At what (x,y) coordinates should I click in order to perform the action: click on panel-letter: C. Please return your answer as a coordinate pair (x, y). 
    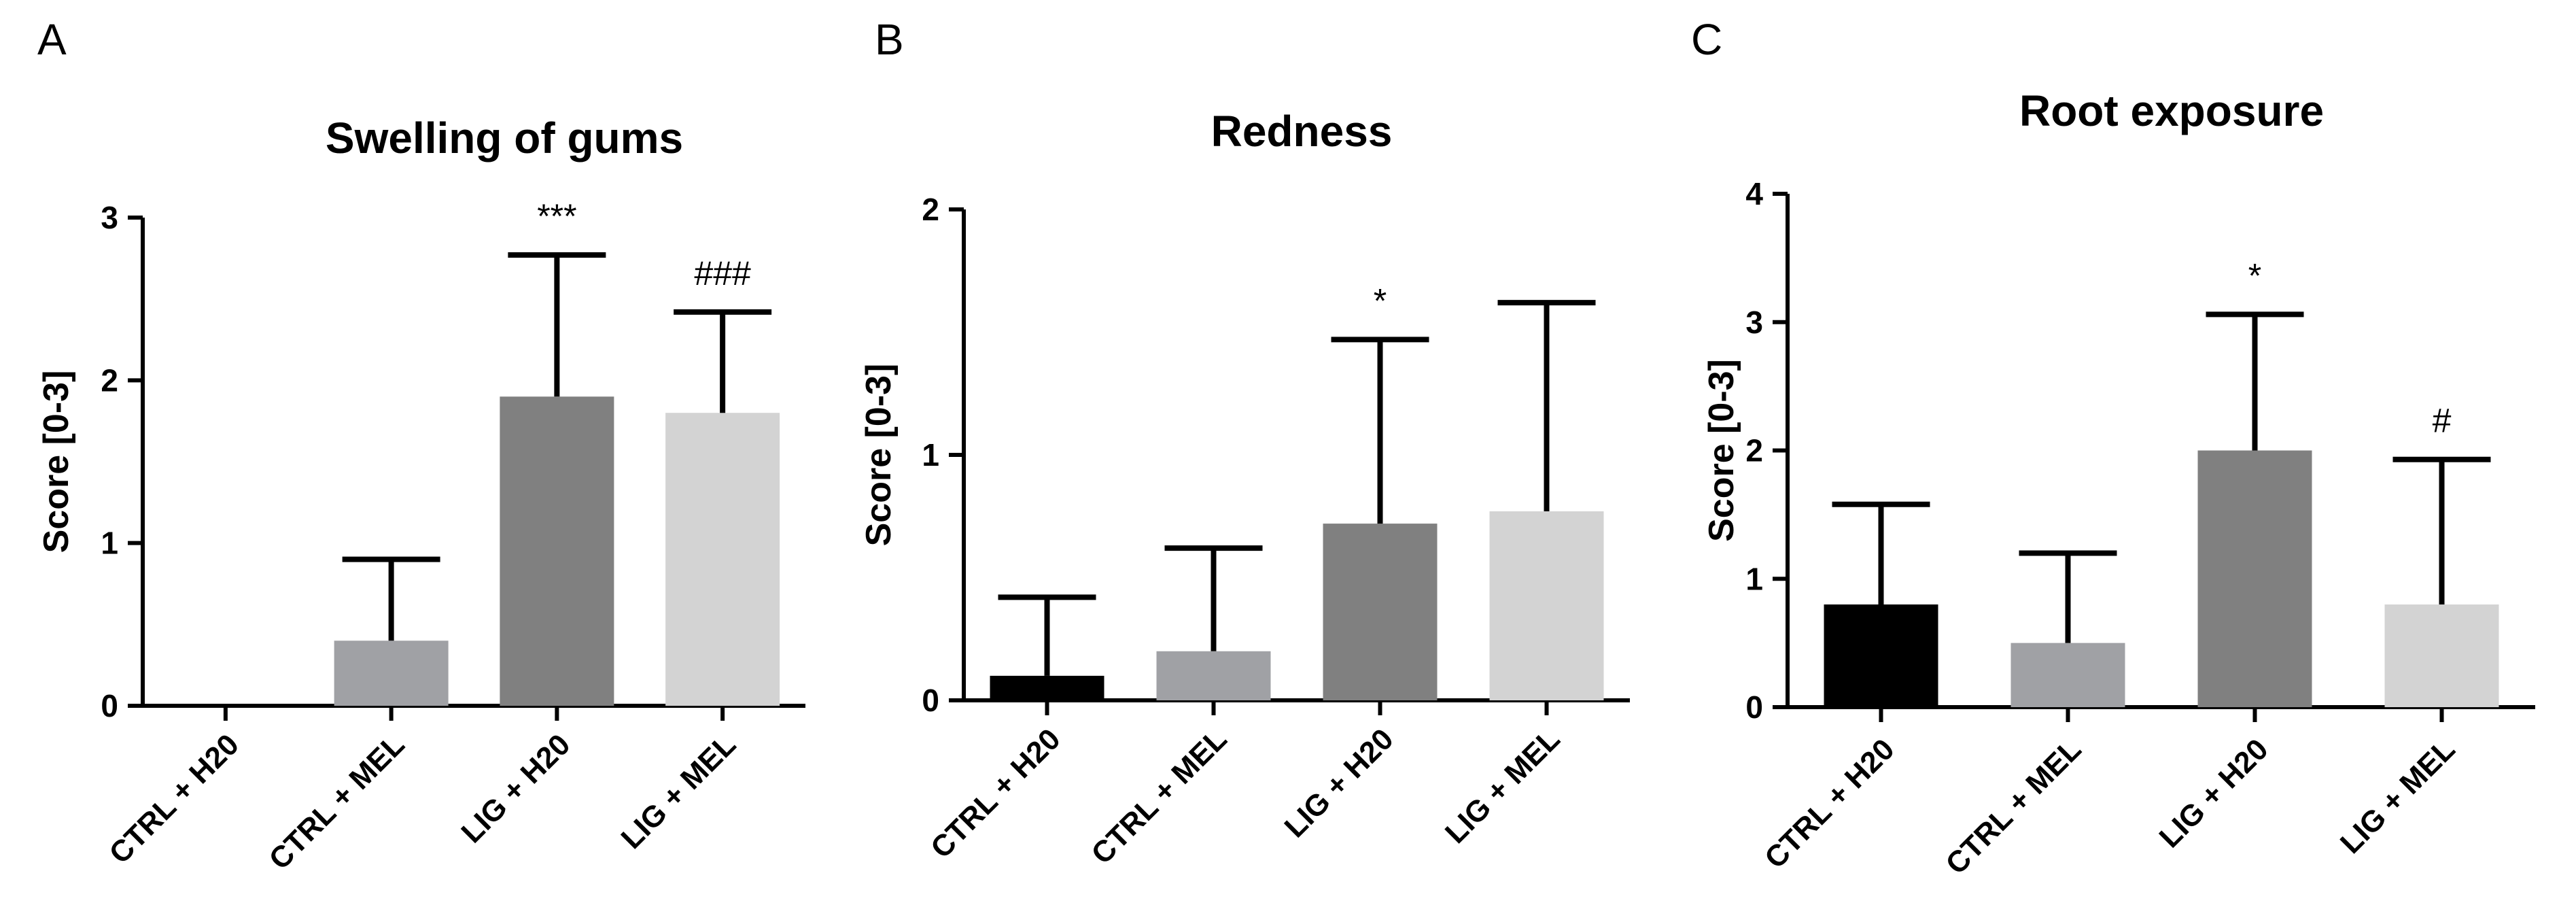
    Looking at the image, I should click on (1706, 39).